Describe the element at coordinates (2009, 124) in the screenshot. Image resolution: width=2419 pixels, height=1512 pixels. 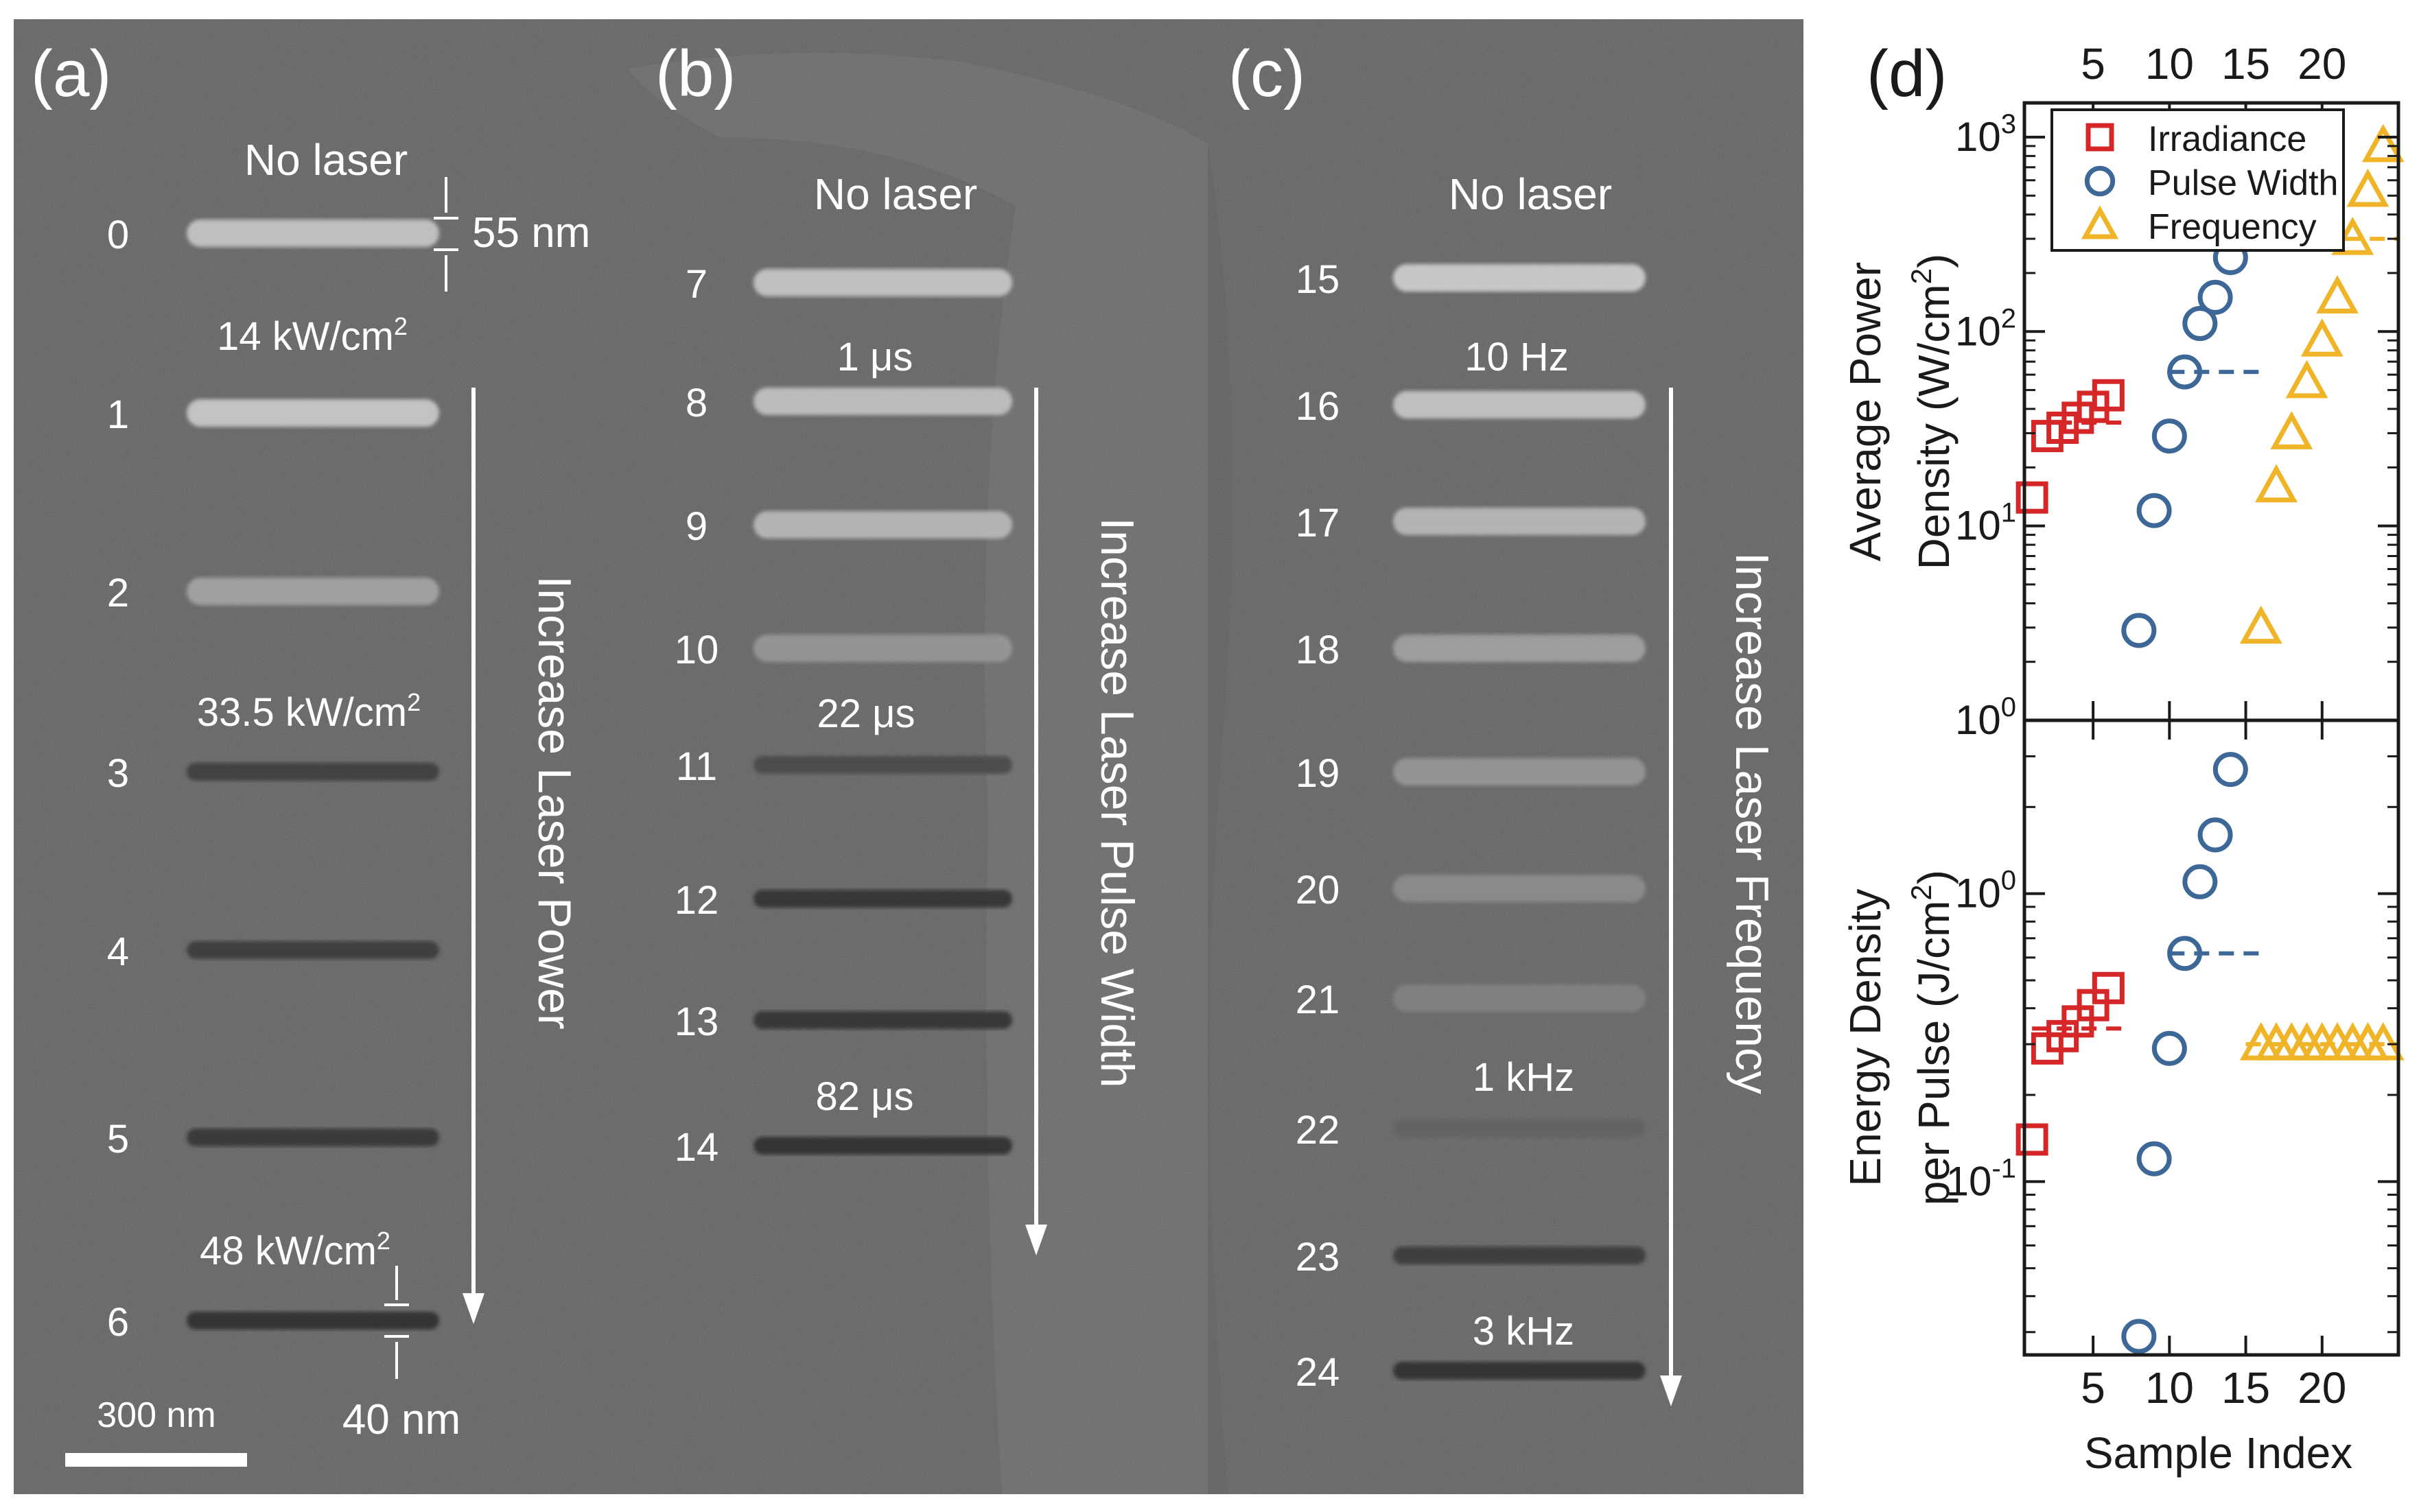
I see `y-tick-exp: 3` at that location.